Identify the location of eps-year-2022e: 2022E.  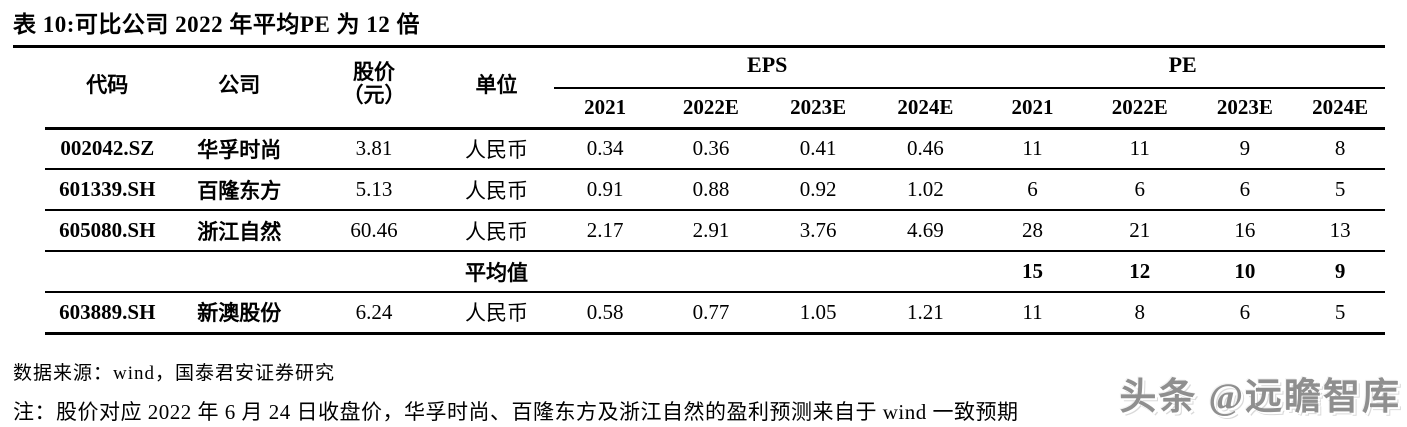
(711, 109).